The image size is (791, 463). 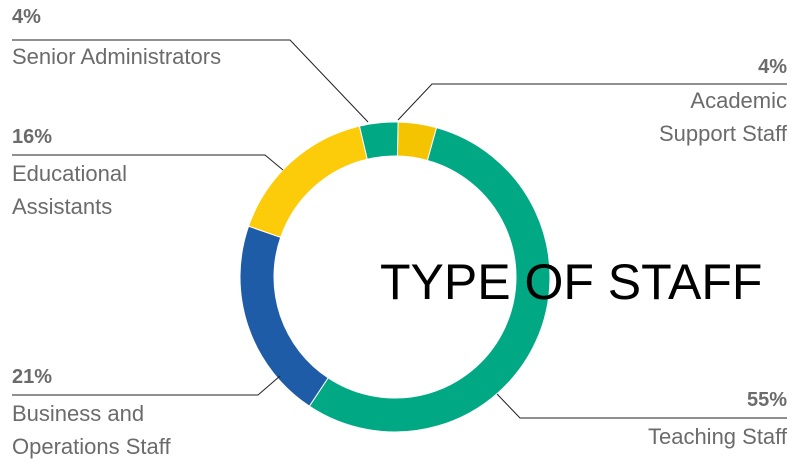 I want to click on value-label: 16%, so click(x=32, y=137).